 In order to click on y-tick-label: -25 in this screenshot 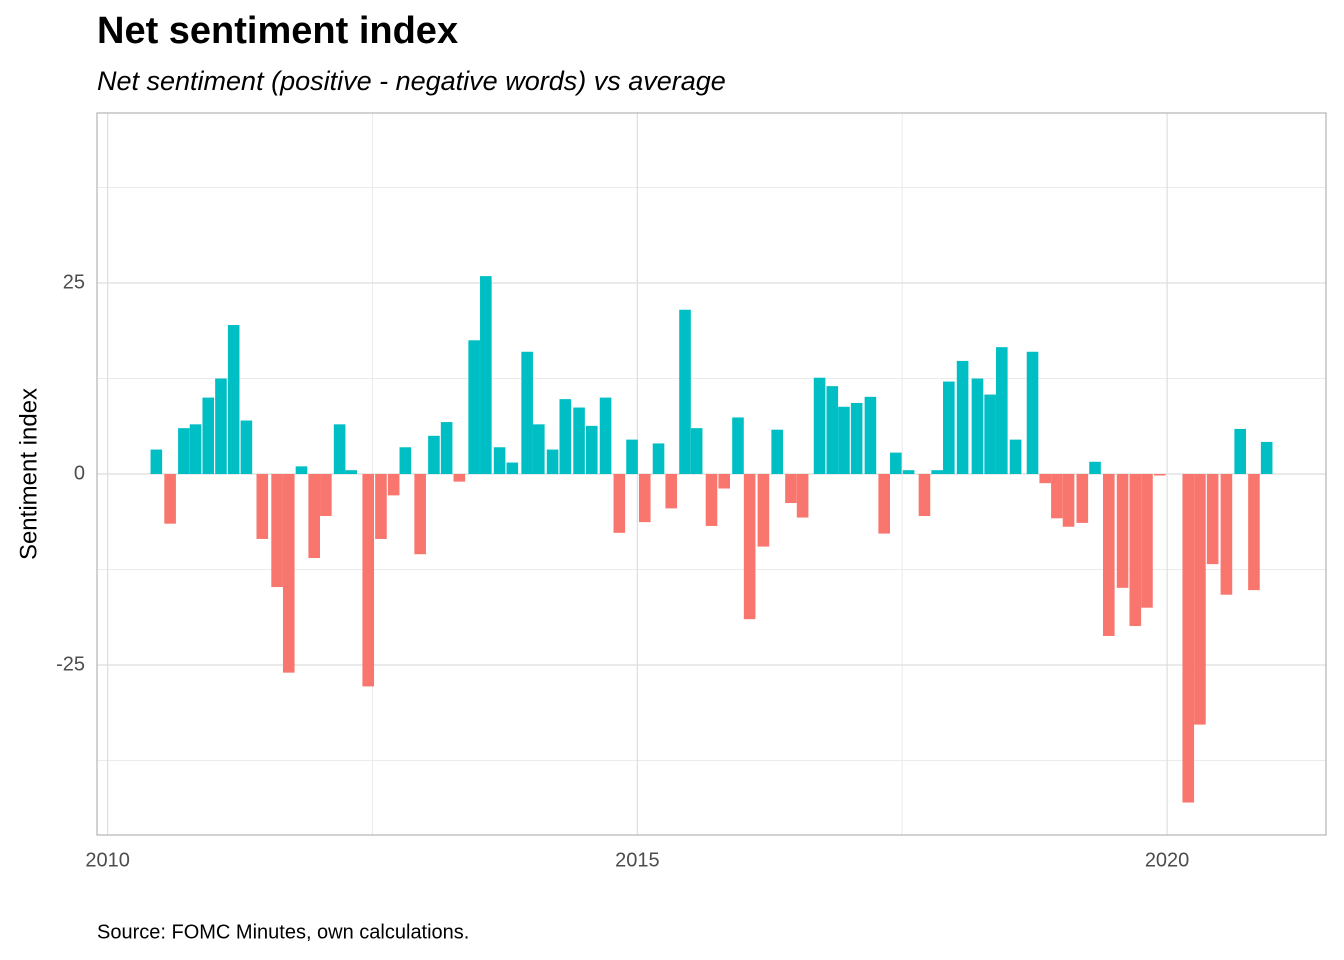, I will do `click(70, 664)`.